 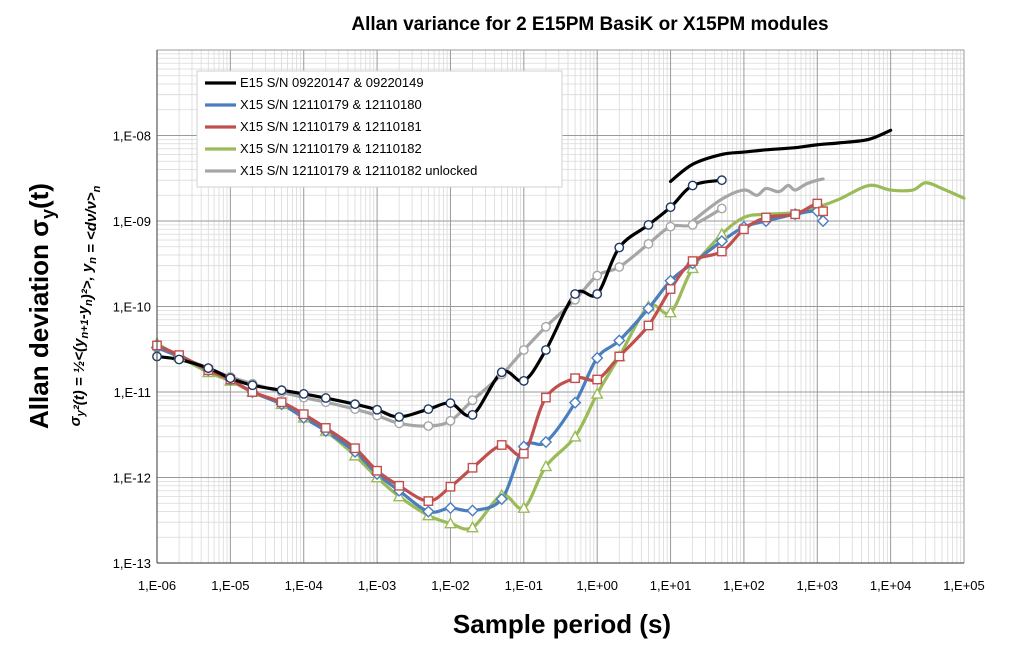 What do you see at coordinates (157, 585) in the screenshot?
I see `x-tick-label: 1,E-06` at bounding box center [157, 585].